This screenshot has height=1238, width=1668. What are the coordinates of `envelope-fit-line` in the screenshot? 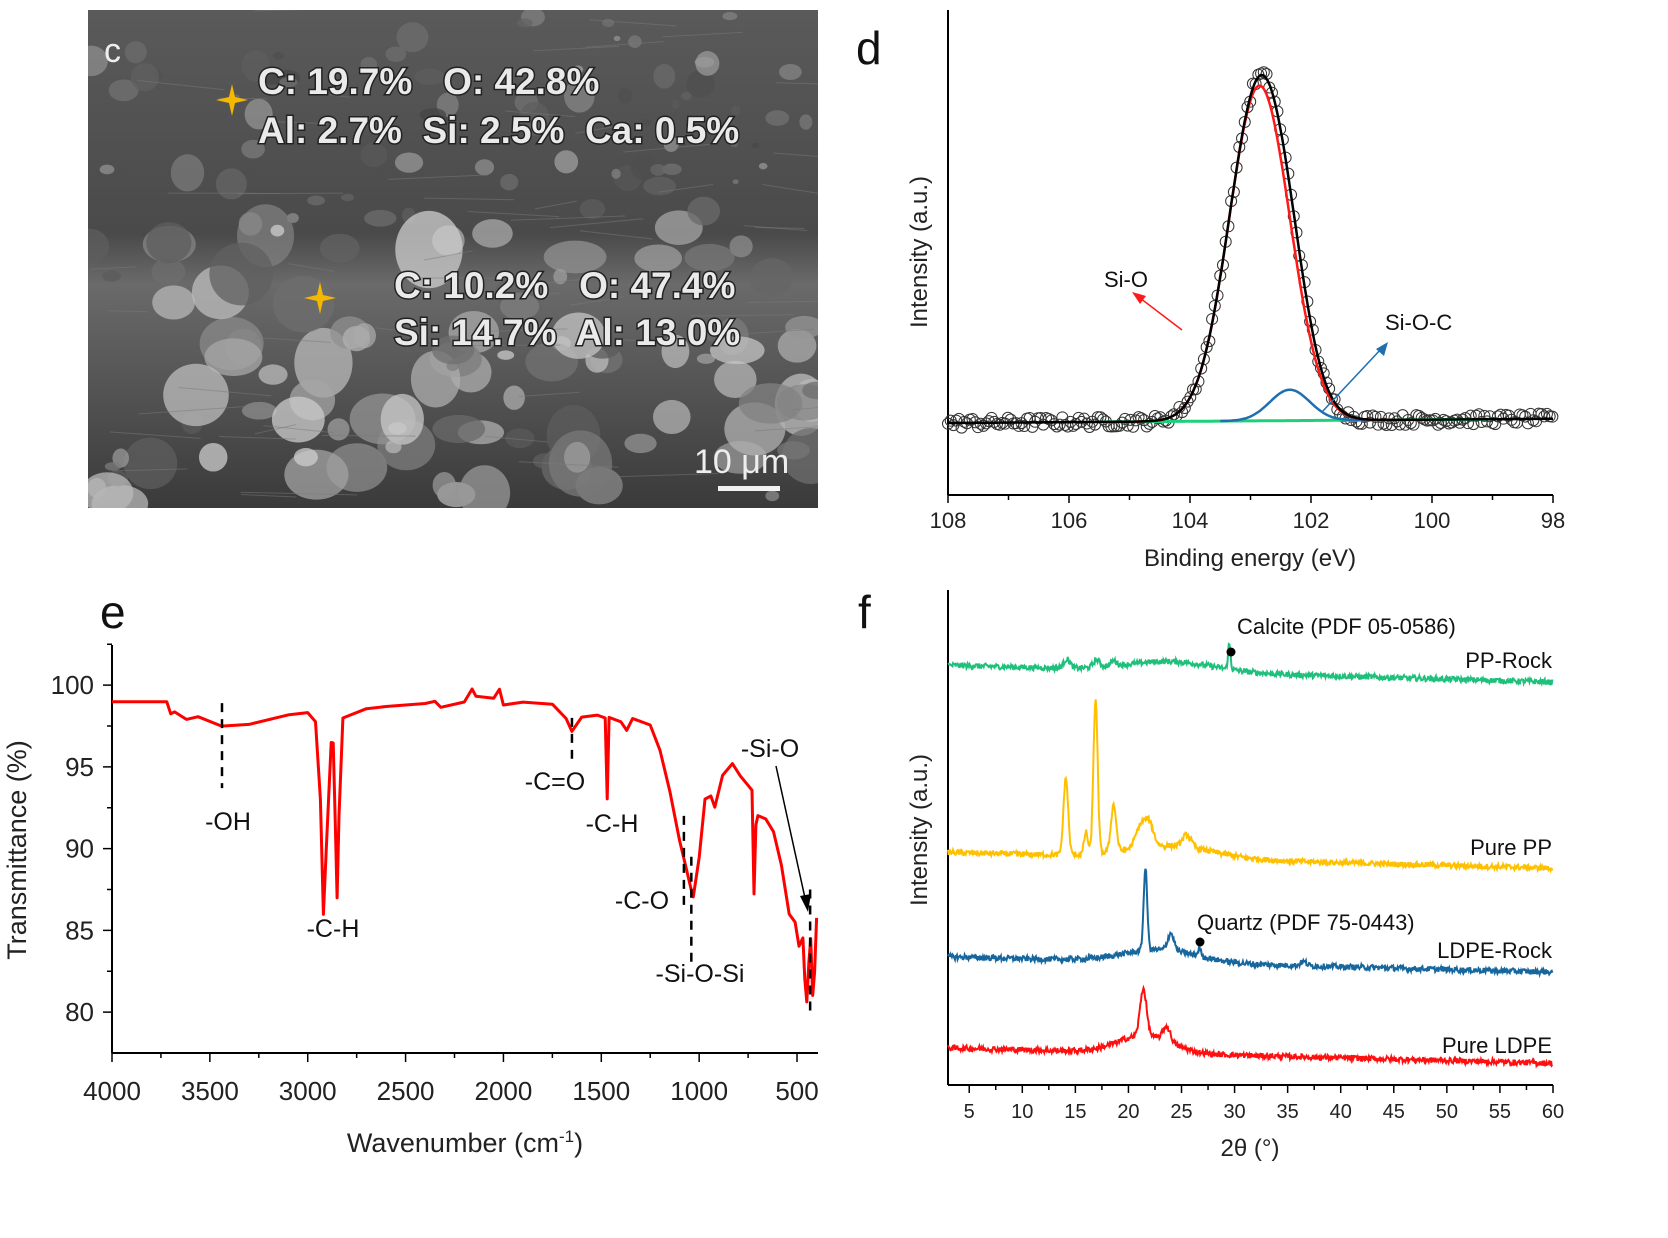 It's located at (1250, 249).